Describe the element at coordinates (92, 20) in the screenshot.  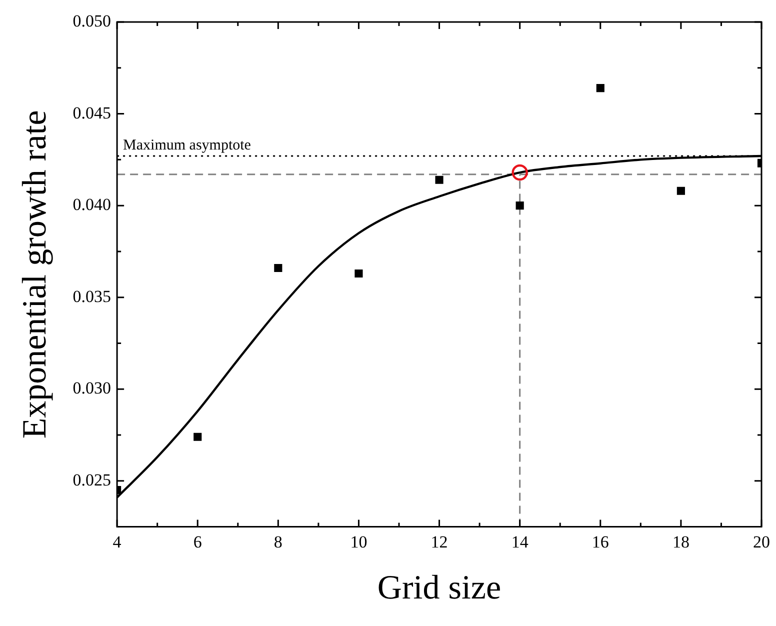
I see `y-tick-label: 0.050` at that location.